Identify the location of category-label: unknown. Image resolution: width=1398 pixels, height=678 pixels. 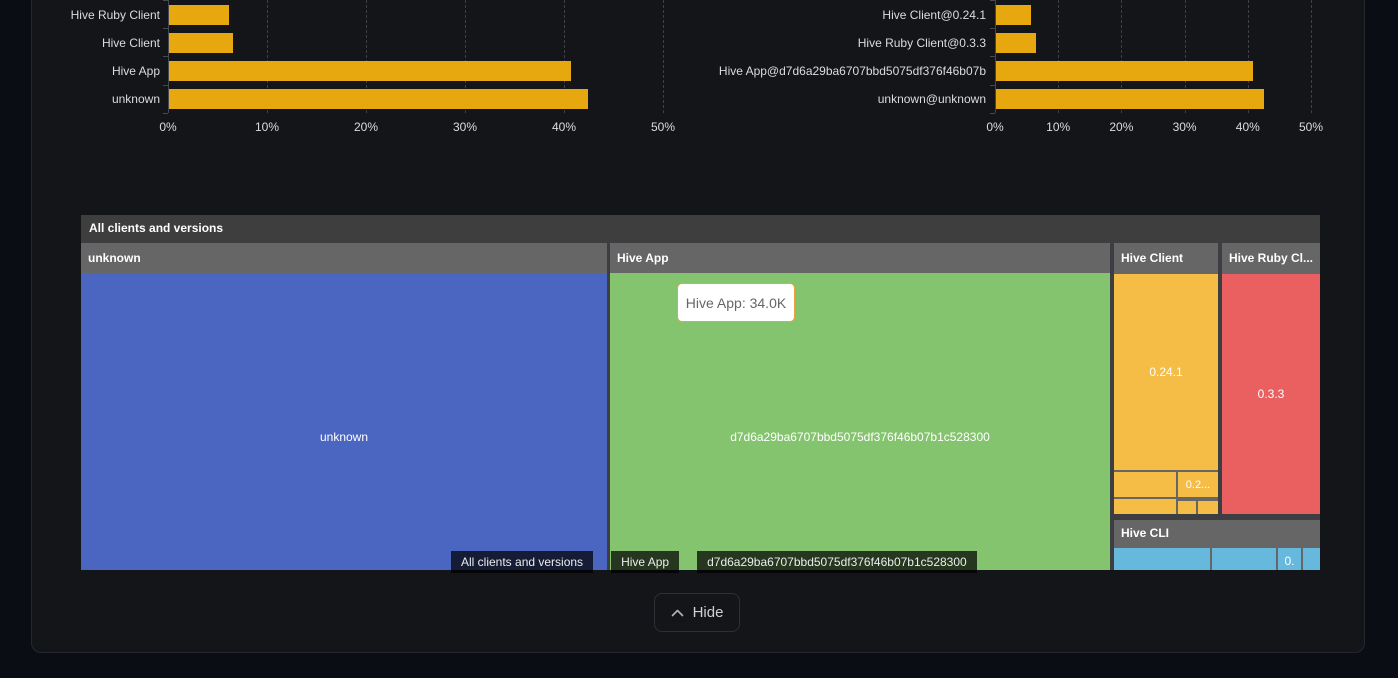
(135, 99).